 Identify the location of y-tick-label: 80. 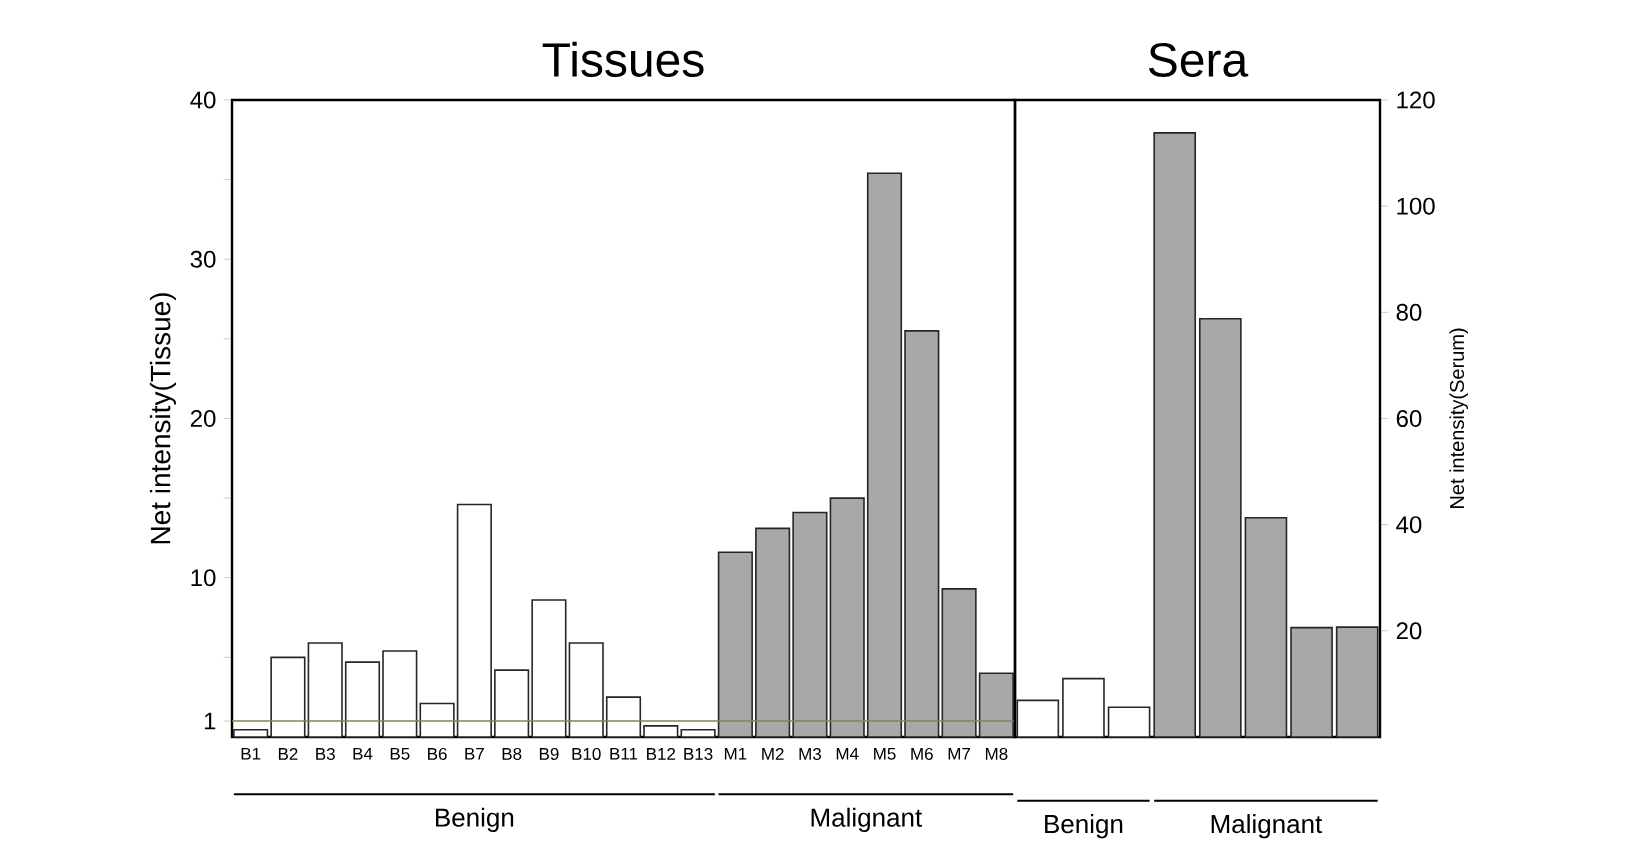
(1409, 312).